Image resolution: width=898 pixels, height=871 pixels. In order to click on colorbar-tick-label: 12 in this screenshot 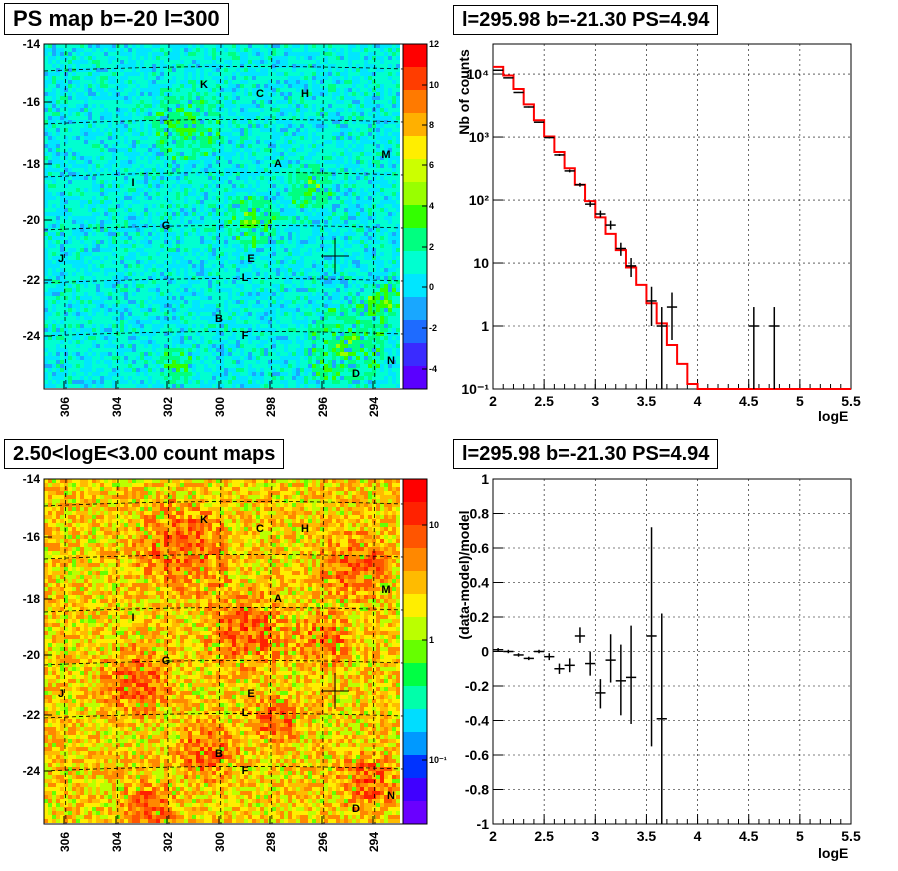, I will do `click(434, 44)`.